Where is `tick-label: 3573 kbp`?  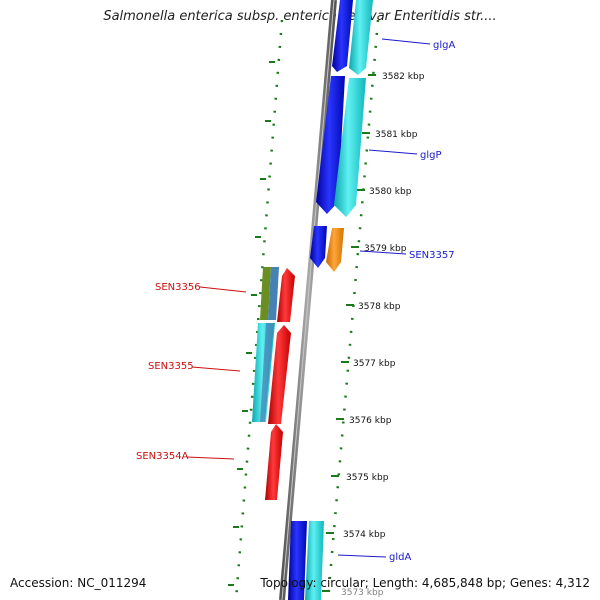 tick-label: 3573 kbp is located at coordinates (362, 593).